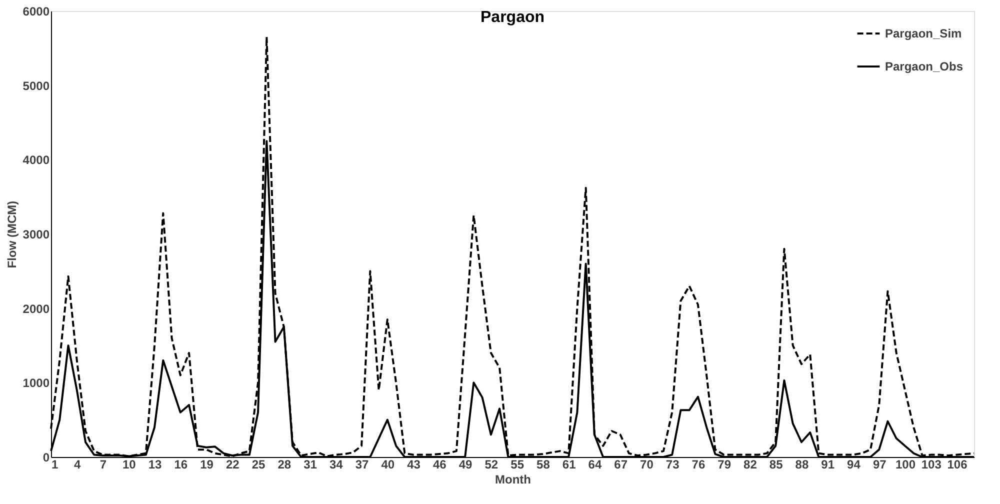 This screenshot has height=504, width=1000. I want to click on x-tick-label: 25, so click(259, 465).